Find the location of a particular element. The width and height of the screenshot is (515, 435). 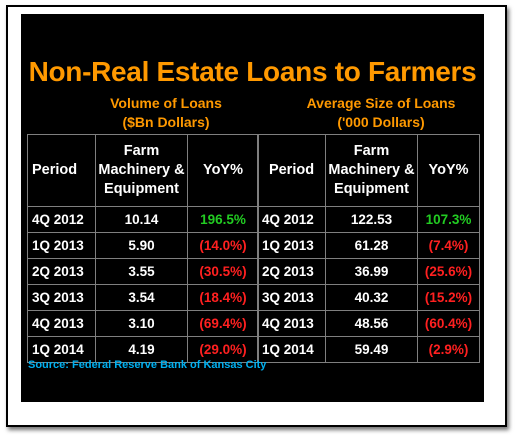

table-row: 2Q 2013 3.55 (30.5%) is located at coordinates (143, 271).